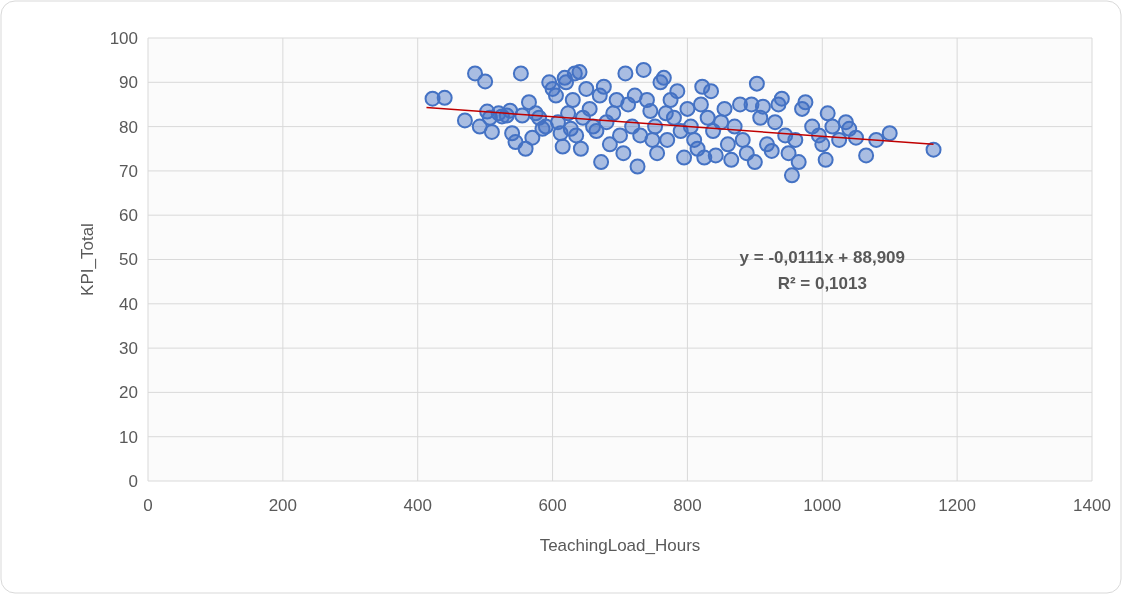  What do you see at coordinates (822, 505) in the screenshot?
I see `x-tick-label: 1000` at bounding box center [822, 505].